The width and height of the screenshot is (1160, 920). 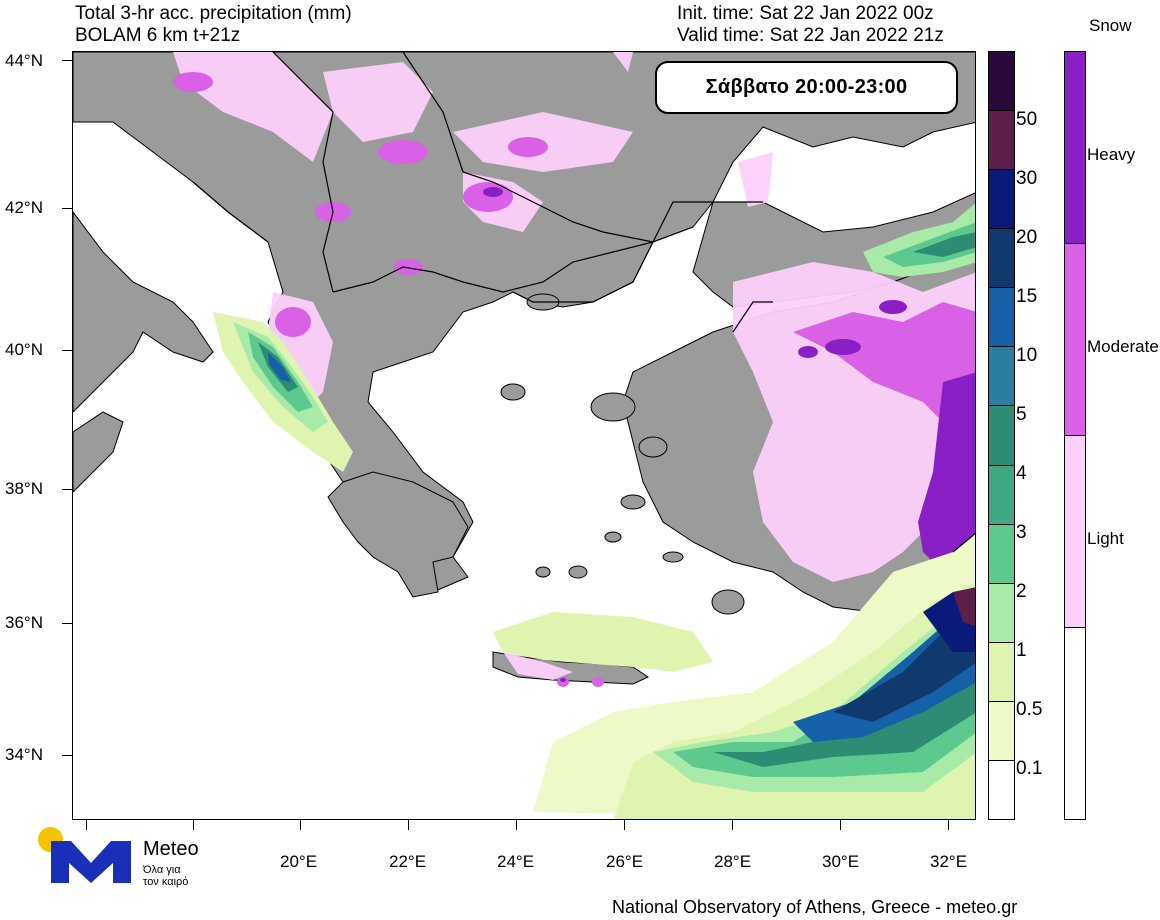 I want to click on lon-label-26: 26°E, so click(x=625, y=861).